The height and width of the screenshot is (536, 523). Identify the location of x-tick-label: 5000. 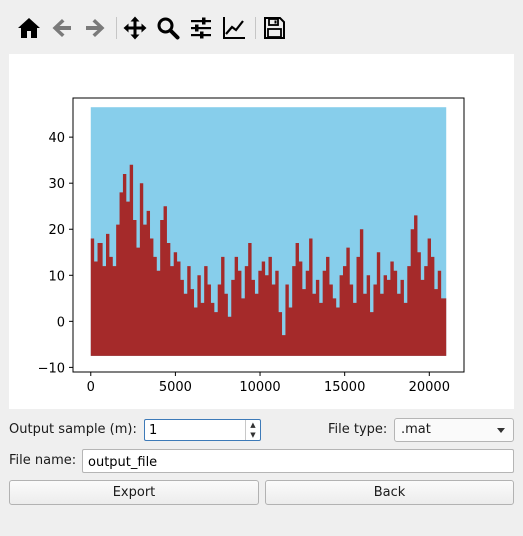
(175, 387).